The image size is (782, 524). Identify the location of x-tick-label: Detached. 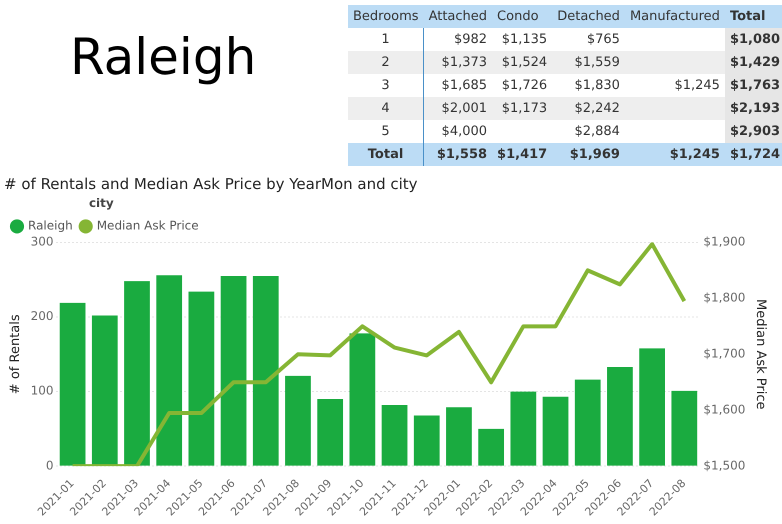
(588, 17).